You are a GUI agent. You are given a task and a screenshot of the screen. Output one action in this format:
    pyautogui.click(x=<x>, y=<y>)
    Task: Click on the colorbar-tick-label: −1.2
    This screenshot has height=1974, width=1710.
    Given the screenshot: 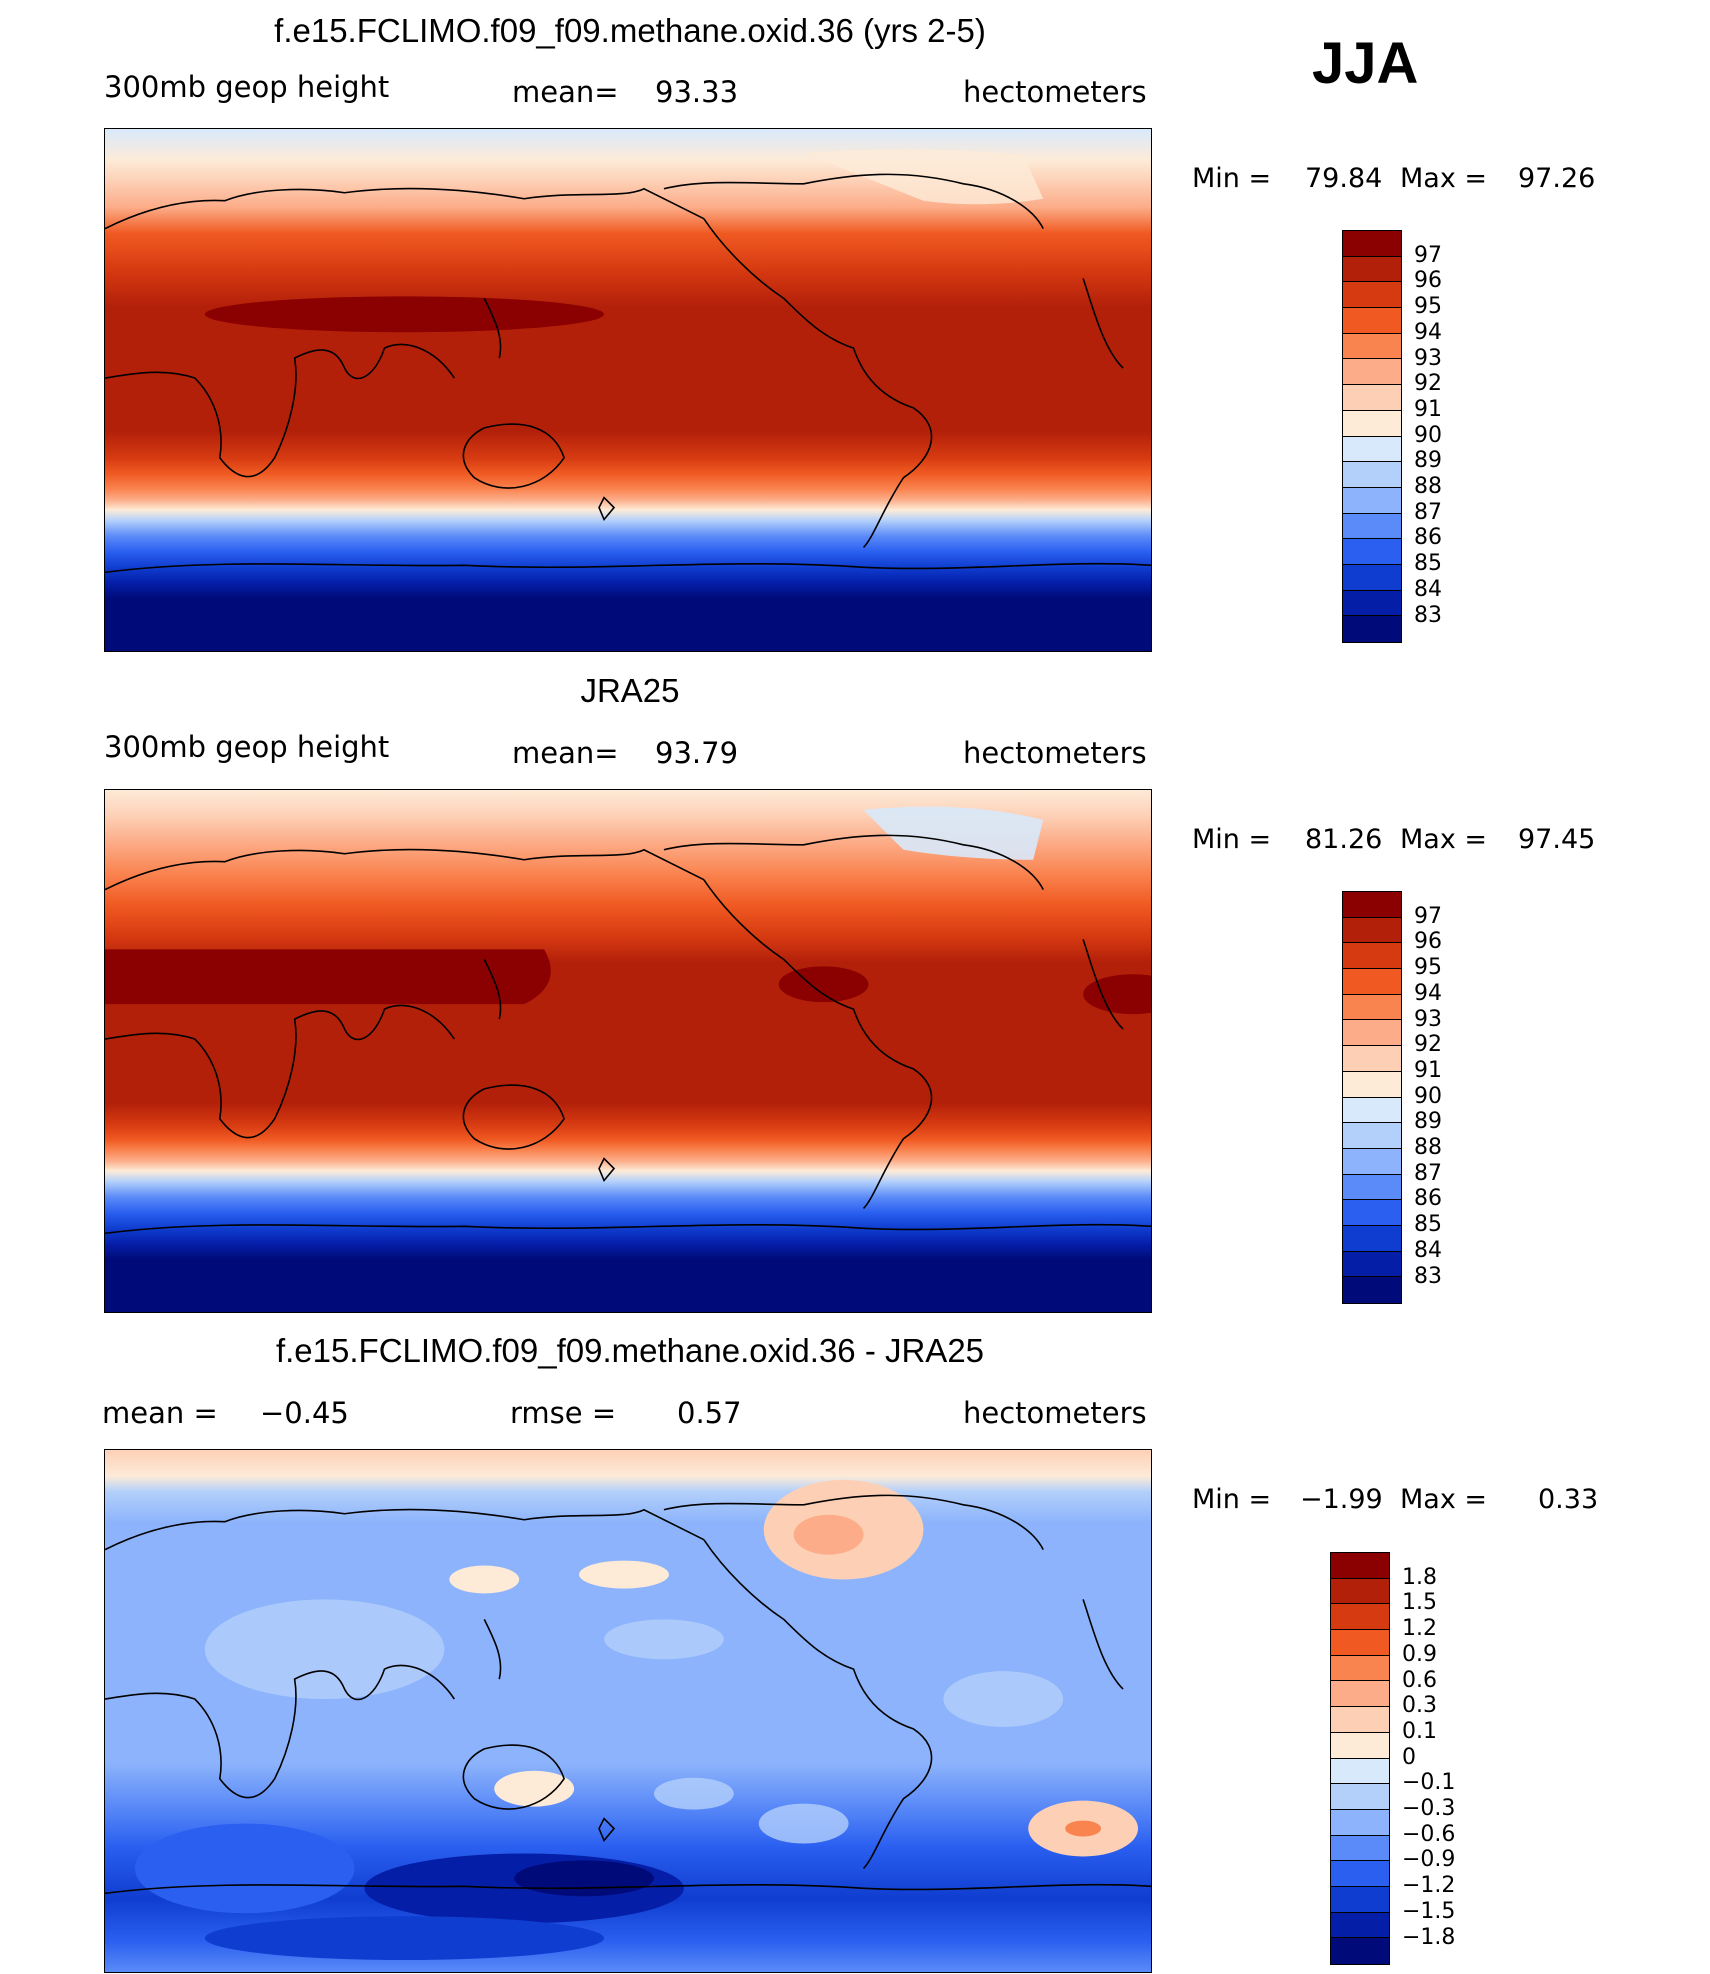 What is the action you would take?
    pyautogui.click(x=1429, y=1886)
    